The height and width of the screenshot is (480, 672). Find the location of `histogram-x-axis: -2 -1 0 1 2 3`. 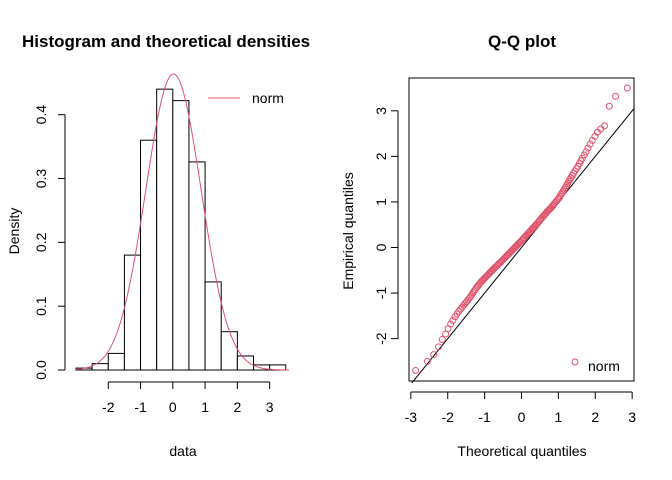

histogram-x-axis: -2 -1 0 1 2 3 is located at coordinates (188, 398).